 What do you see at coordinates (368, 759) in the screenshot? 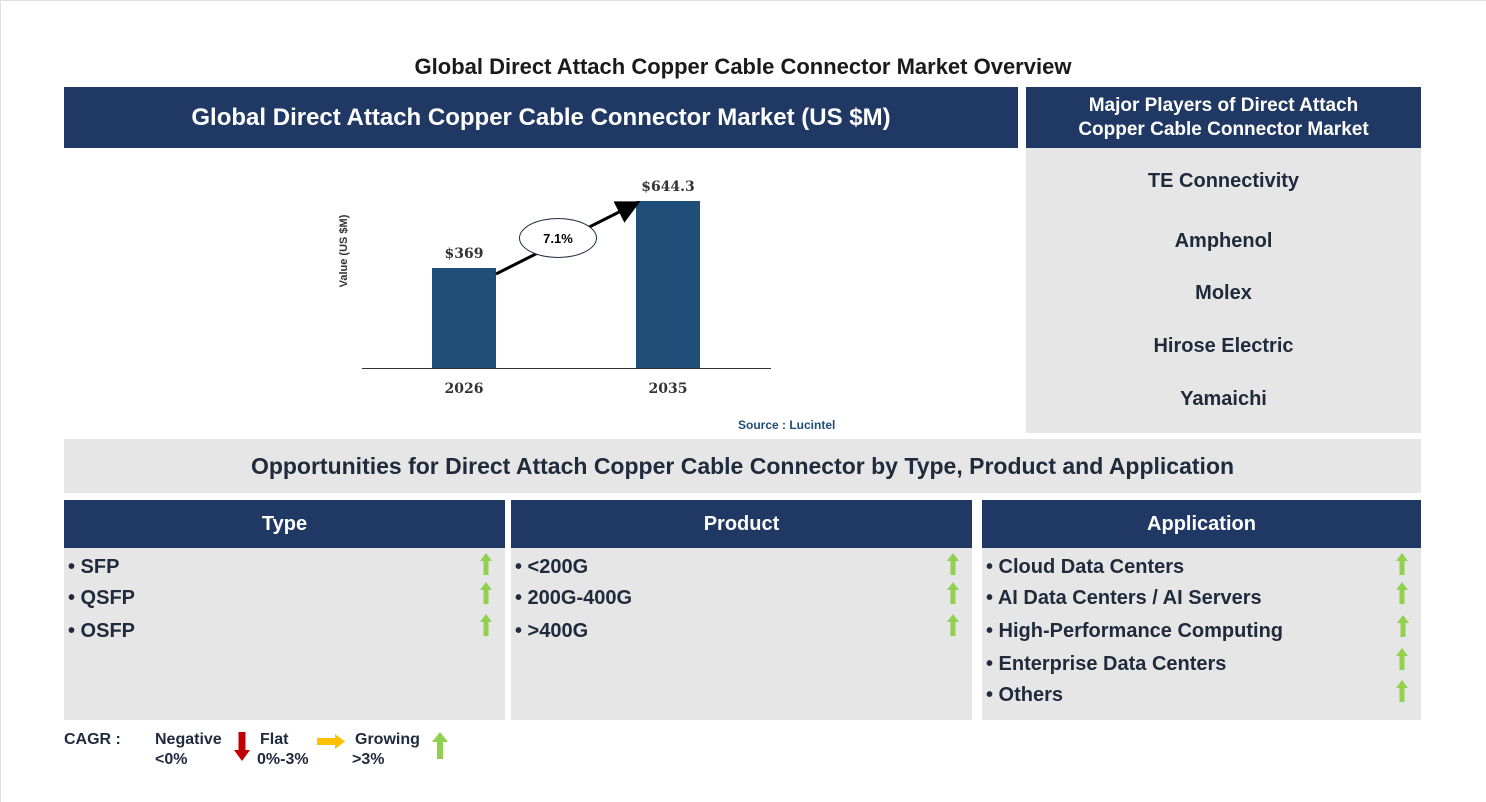
I see `legend-growing-range: >3%` at bounding box center [368, 759].